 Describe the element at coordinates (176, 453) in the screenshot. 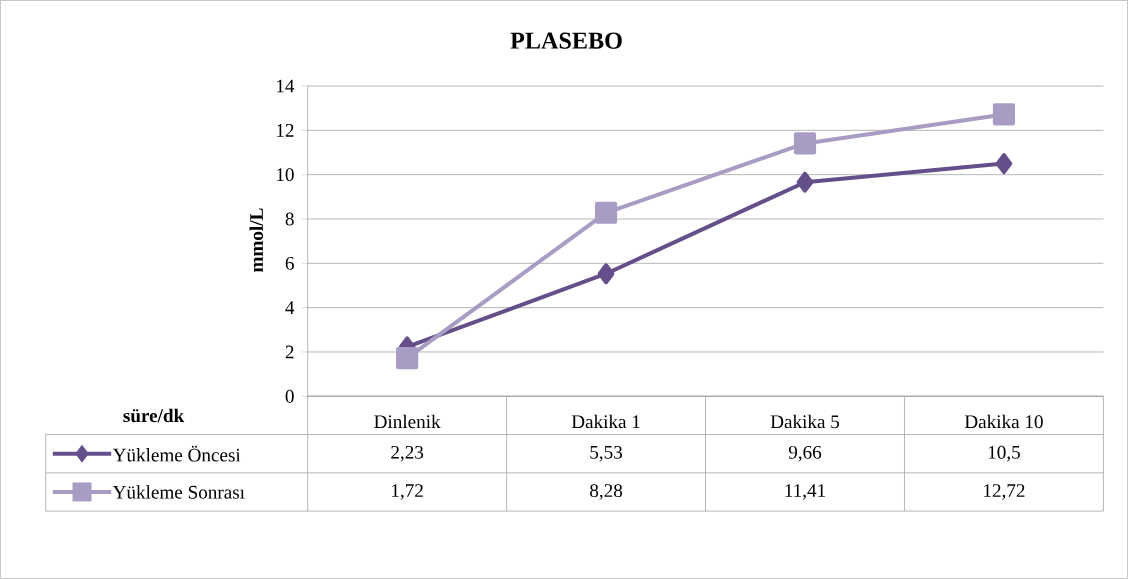

I see `legend-label: Yükleme Öncesi` at that location.